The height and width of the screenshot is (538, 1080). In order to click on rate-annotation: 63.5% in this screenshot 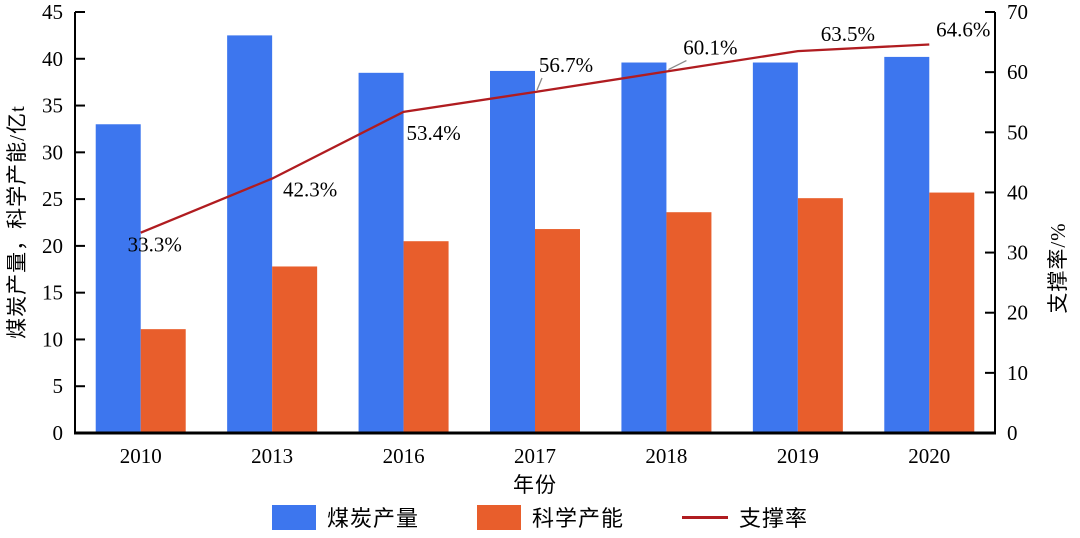, I will do `click(848, 34)`.